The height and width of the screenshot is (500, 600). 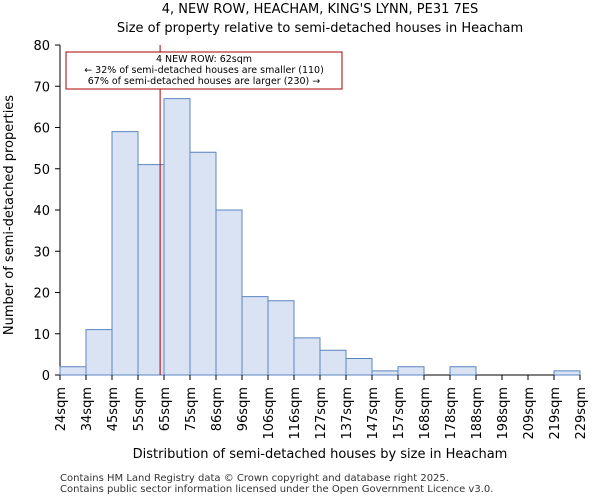 I want to click on x-tick-label: 34sqm, so click(x=87, y=409).